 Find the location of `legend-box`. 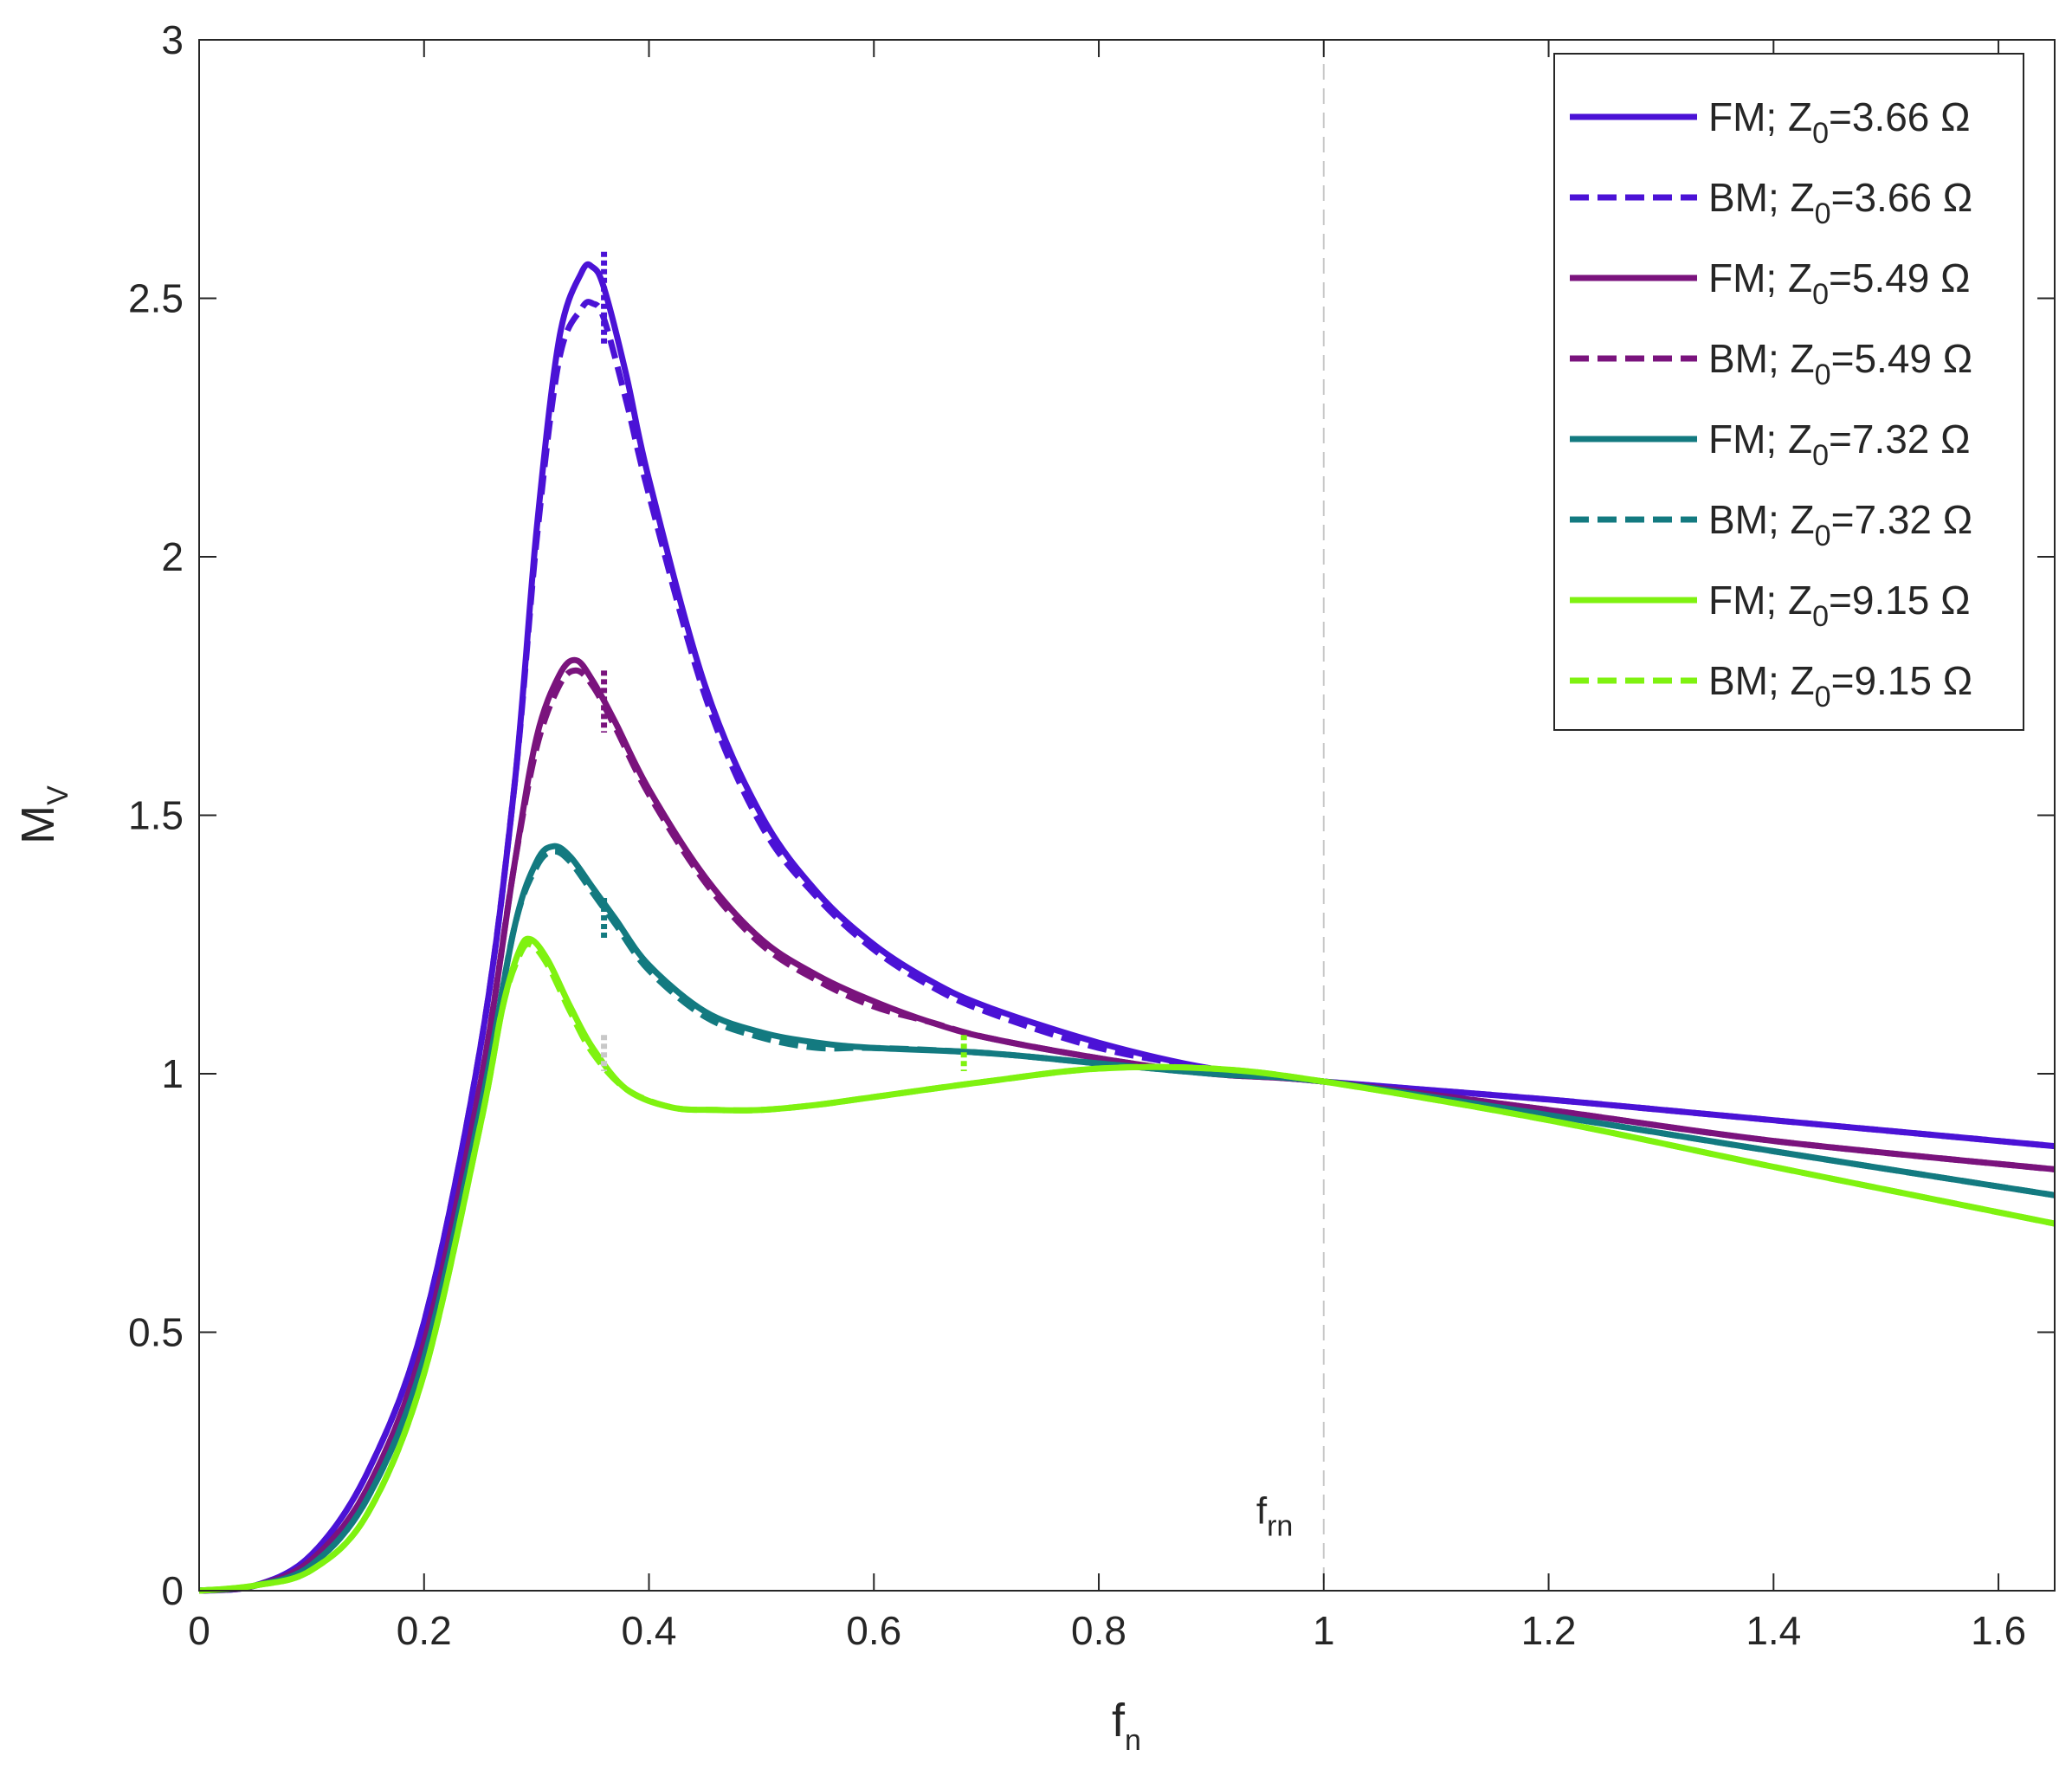

legend-box is located at coordinates (1789, 392).